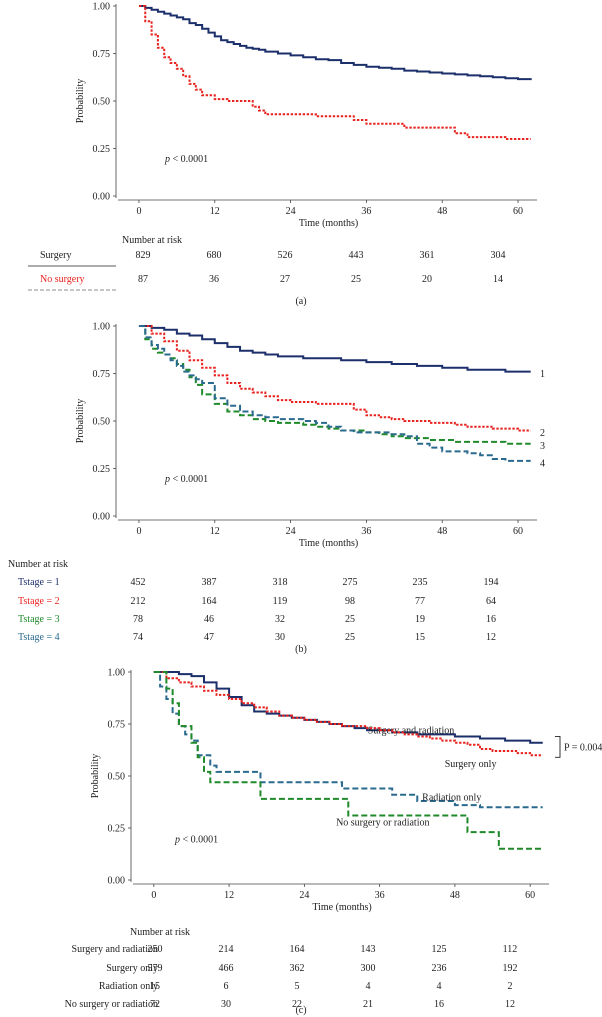 The width and height of the screenshot is (602, 1017). I want to click on risk-value: 15, so click(420, 637).